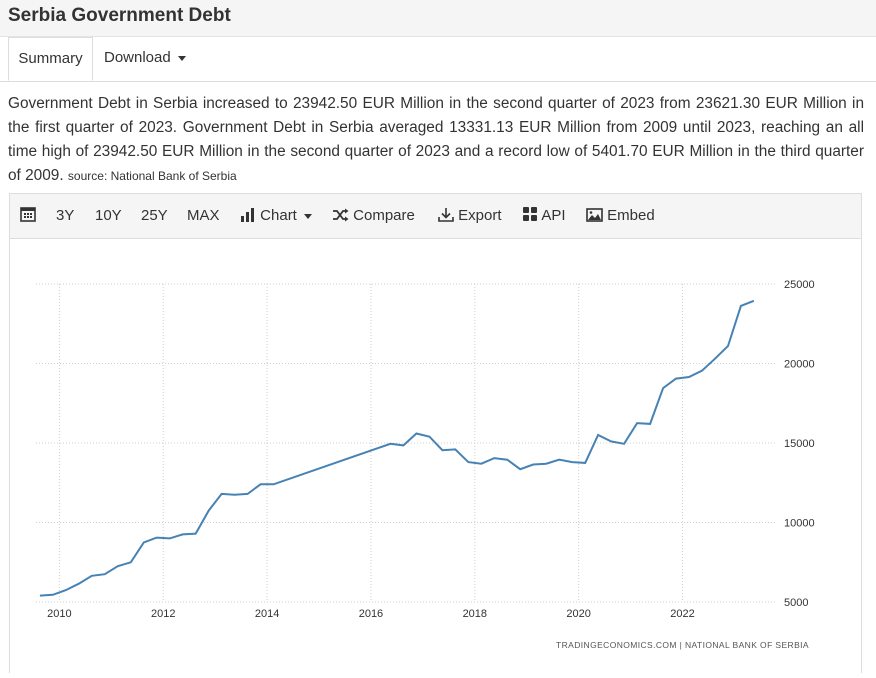 The image size is (876, 678). I want to click on y-tick-label: 5000, so click(796, 603).